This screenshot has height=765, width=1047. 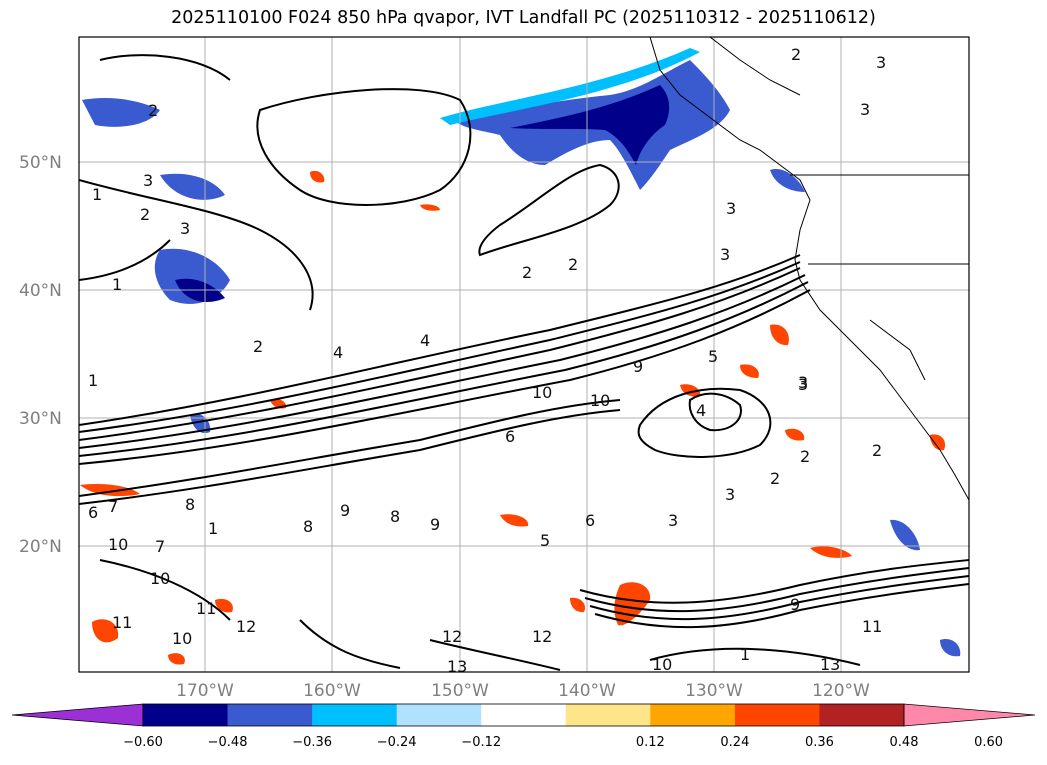 I want to click on colorbar-segments, so click(x=523, y=715).